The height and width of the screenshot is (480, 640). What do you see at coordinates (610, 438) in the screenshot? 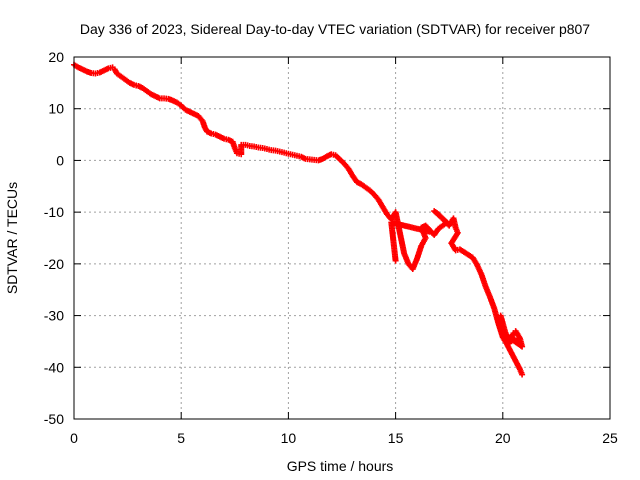
I see `x-tick-label: 25` at bounding box center [610, 438].